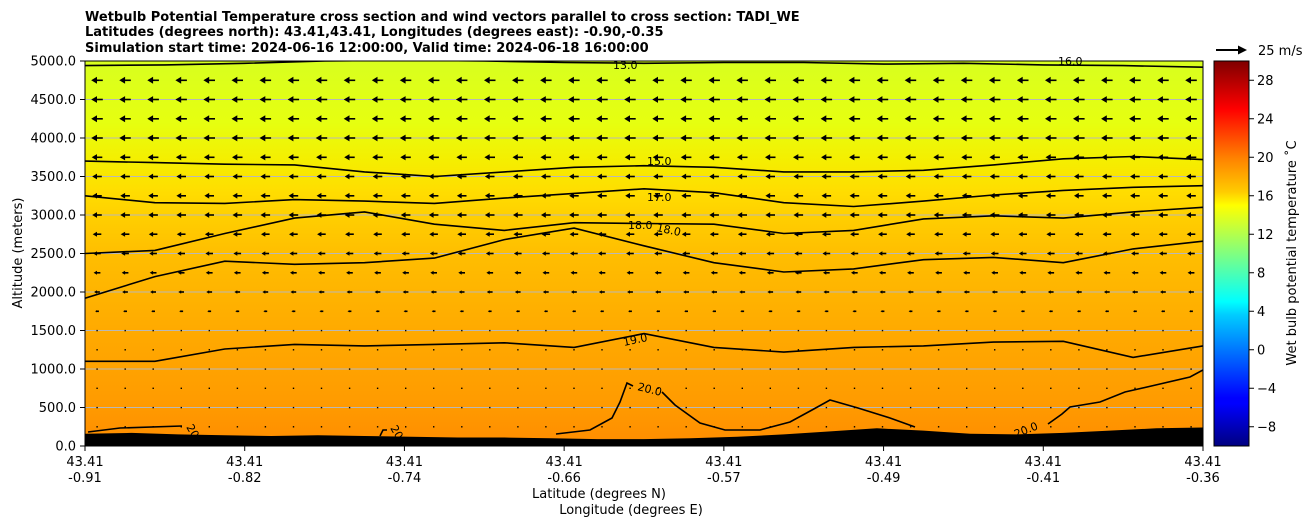 This screenshot has width=1311, height=526. Describe the element at coordinates (65, 447) in the screenshot. I see `y-tick-label: 0.0` at that location.